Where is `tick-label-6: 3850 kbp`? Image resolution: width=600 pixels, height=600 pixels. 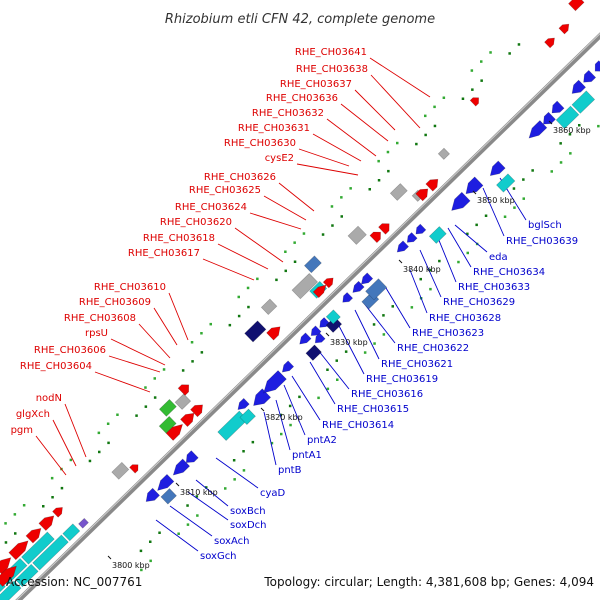 tick-label-6: 3850 kbp is located at coordinates (496, 200).